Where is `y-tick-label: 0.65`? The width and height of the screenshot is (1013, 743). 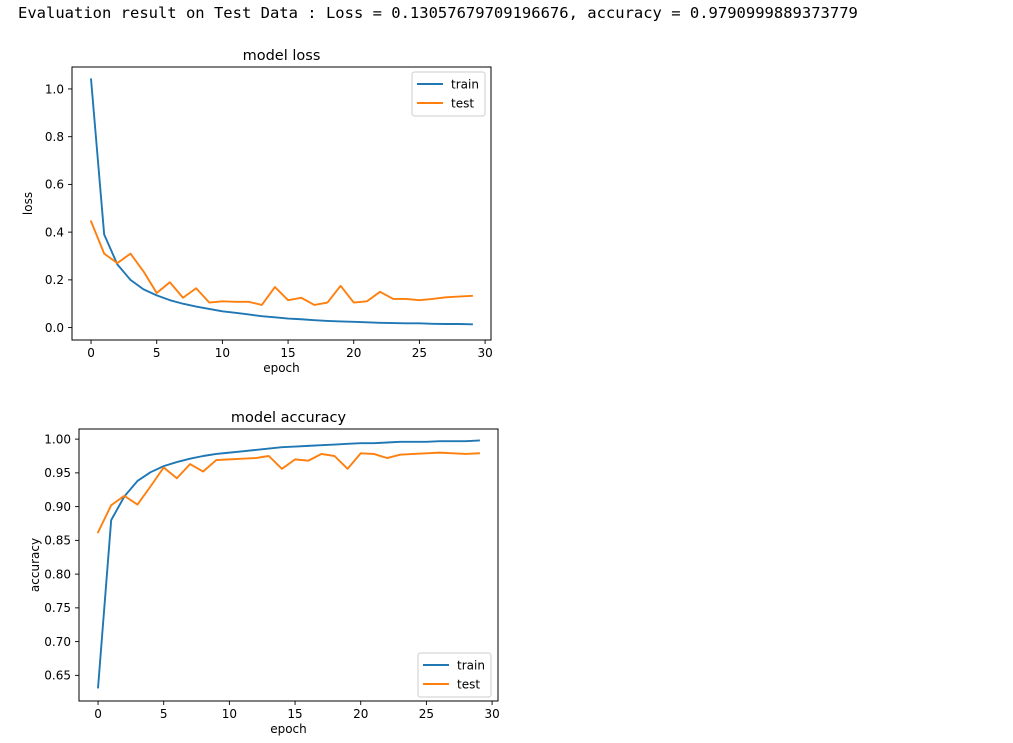
y-tick-label: 0.65 is located at coordinates (57, 676).